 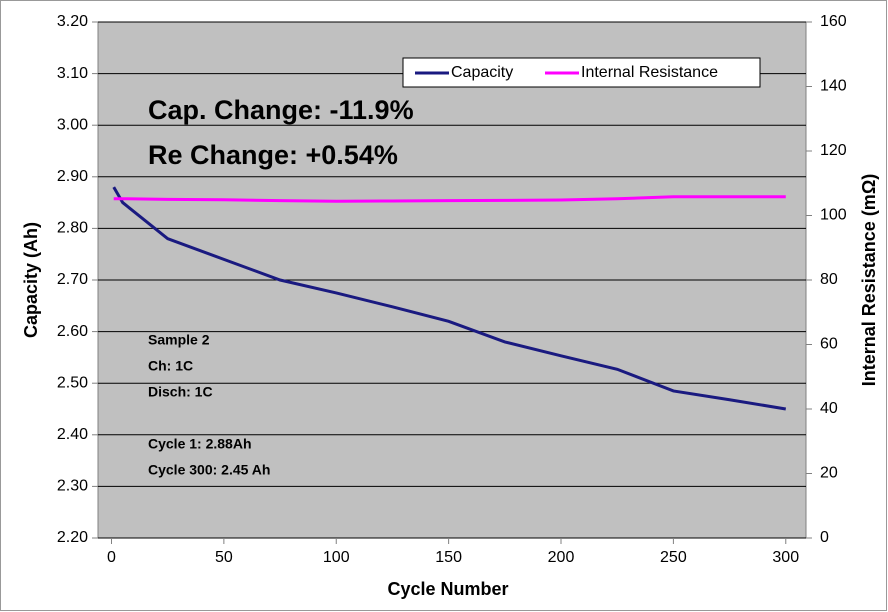 I want to click on x-tick-label: 300, so click(x=785, y=557).